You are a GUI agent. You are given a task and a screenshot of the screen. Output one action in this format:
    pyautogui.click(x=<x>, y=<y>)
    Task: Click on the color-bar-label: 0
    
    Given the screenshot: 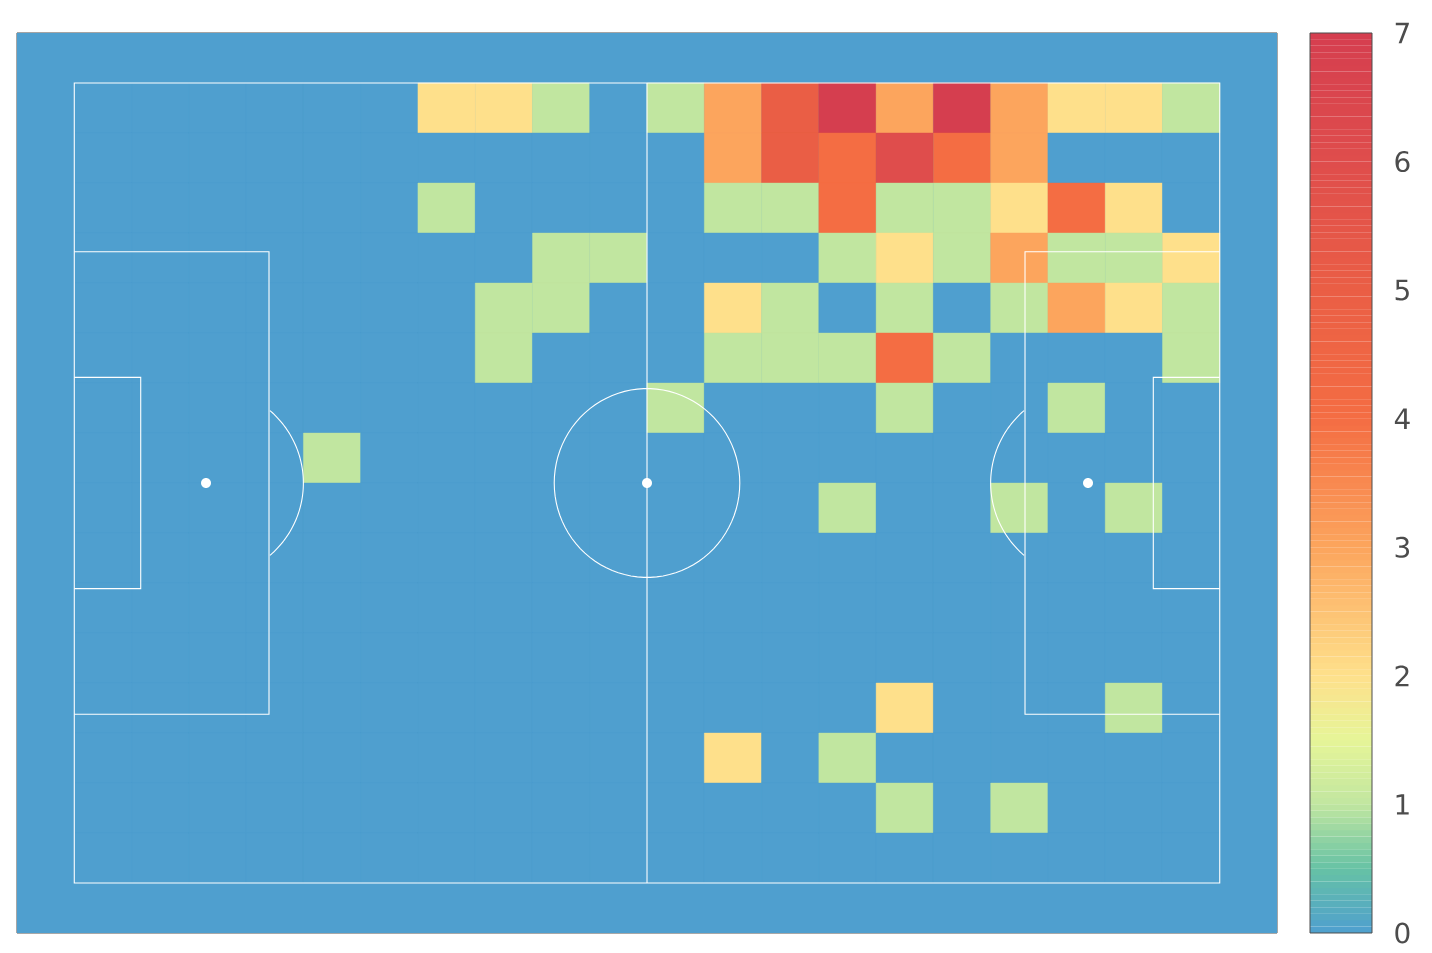 What is the action you would take?
    pyautogui.click(x=1402, y=933)
    